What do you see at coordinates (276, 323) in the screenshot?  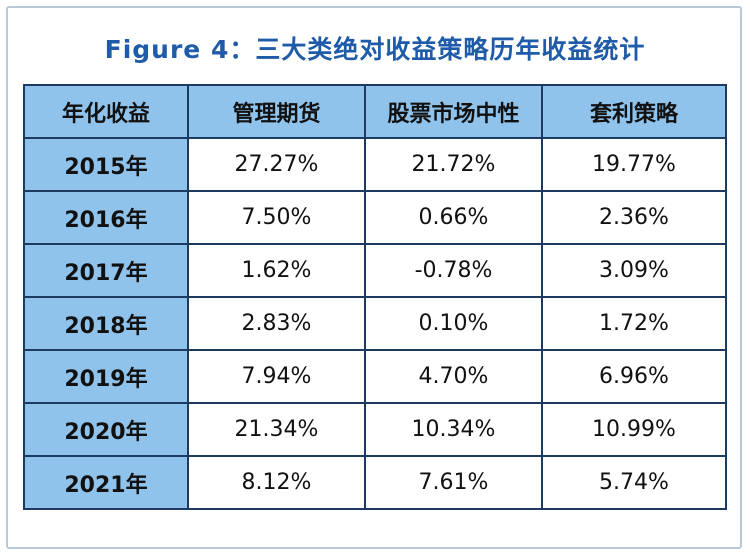 I see `value-cell: 2.83%` at bounding box center [276, 323].